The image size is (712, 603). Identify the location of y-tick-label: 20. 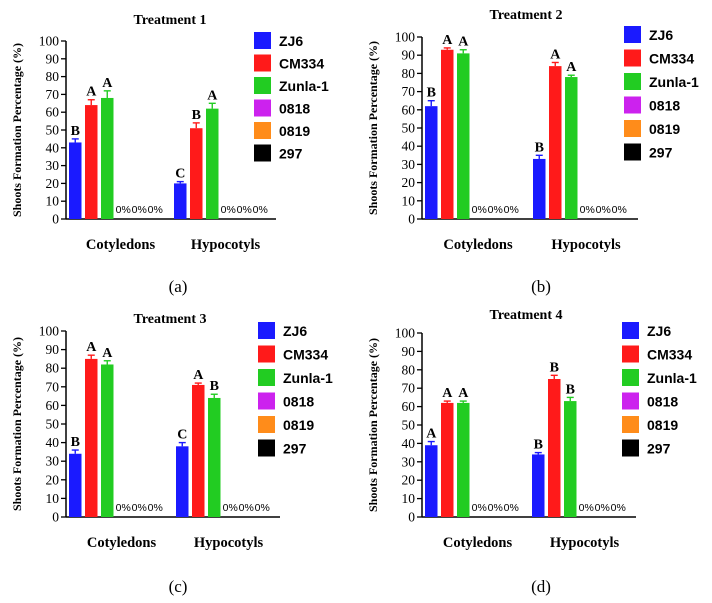
(409, 182).